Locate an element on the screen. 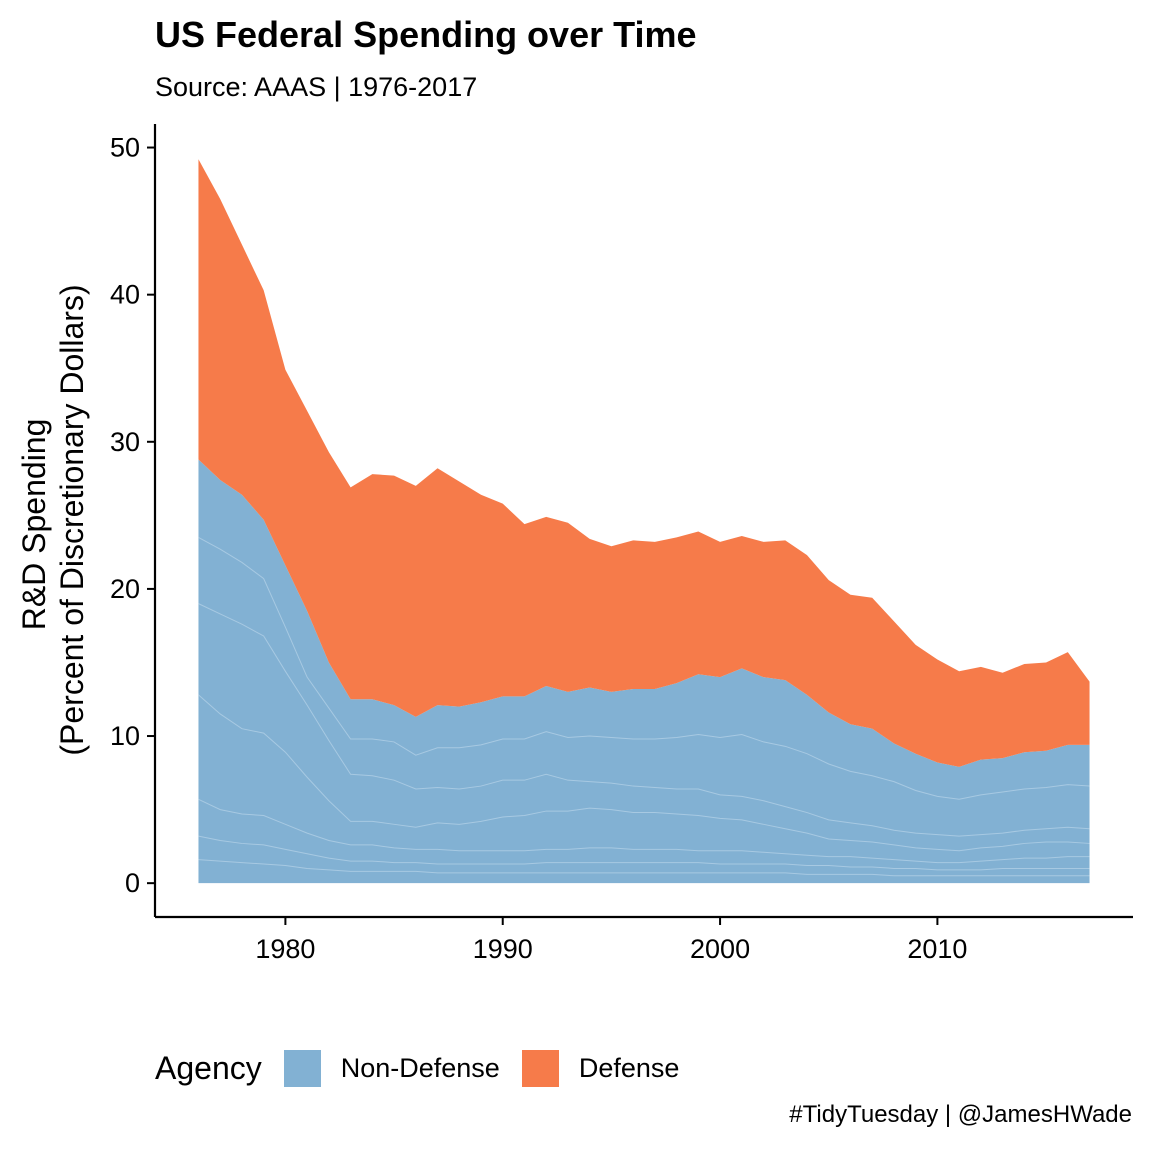 The height and width of the screenshot is (1152, 1152). x-tick-label-1980: 1980 is located at coordinates (285, 949).